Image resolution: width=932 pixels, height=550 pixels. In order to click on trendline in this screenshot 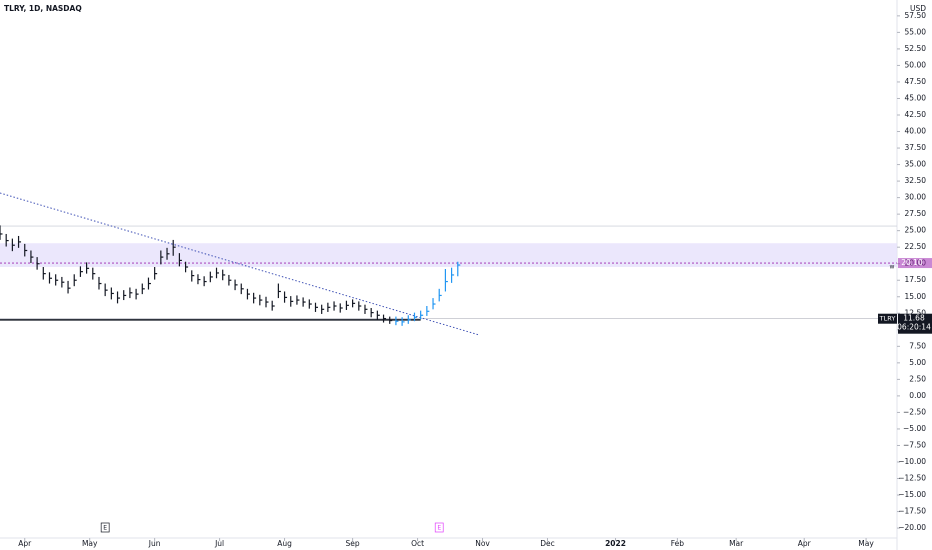, I will do `click(240, 264)`.